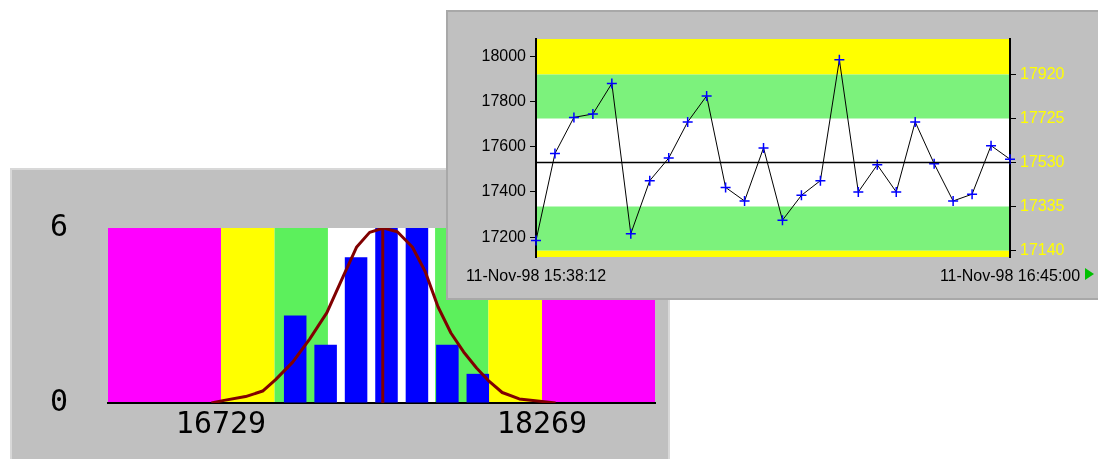  I want to click on y-tick-label: 6, so click(58, 225).